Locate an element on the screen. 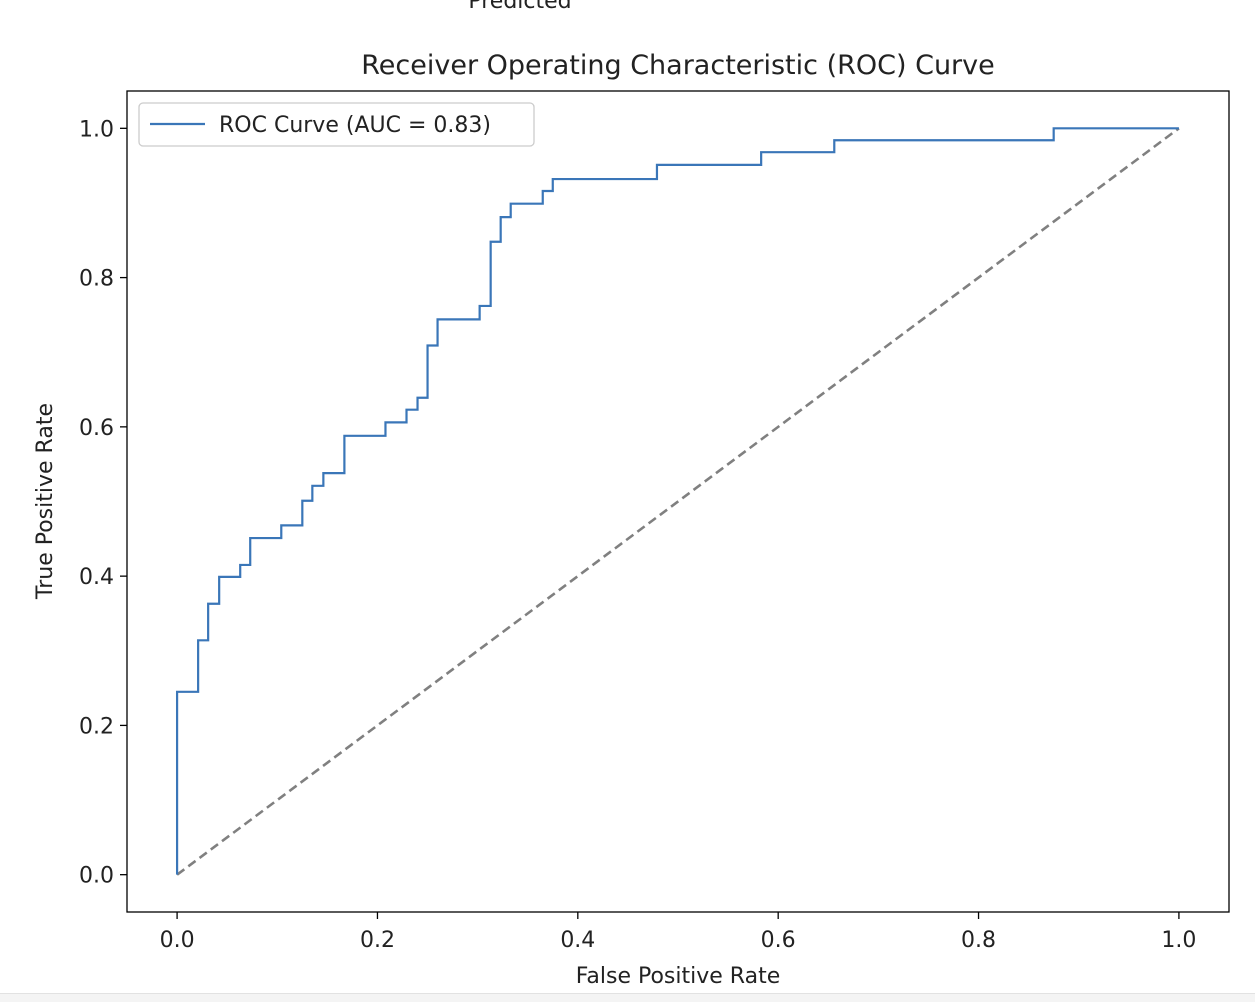  x-tick-label: 0.6 is located at coordinates (778, 940).